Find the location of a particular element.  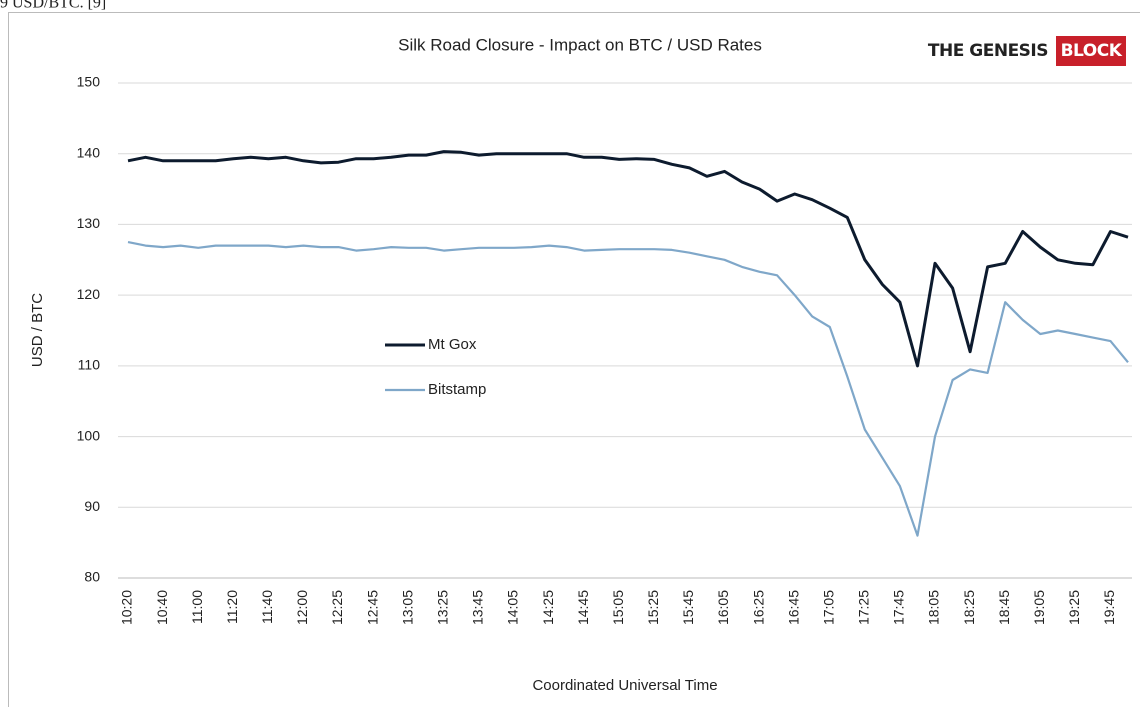

x-tick-label: 13:45 is located at coordinates (478, 607).